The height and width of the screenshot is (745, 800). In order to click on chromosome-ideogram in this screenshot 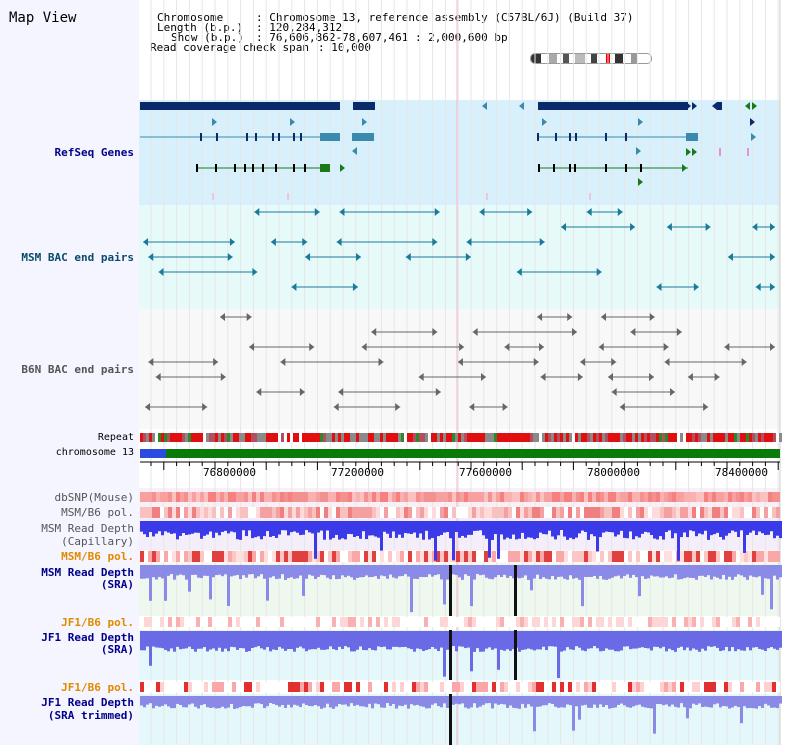, I will do `click(591, 58)`.